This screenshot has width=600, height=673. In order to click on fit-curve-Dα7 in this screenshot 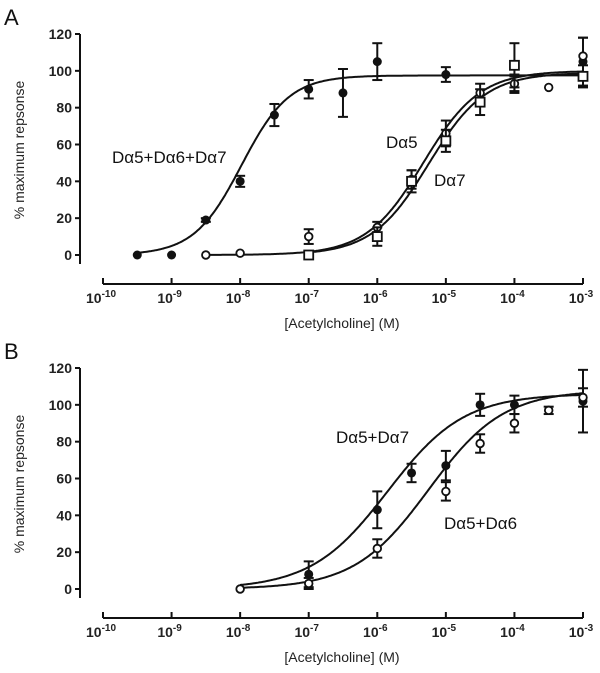, I will do `click(445, 163)`.